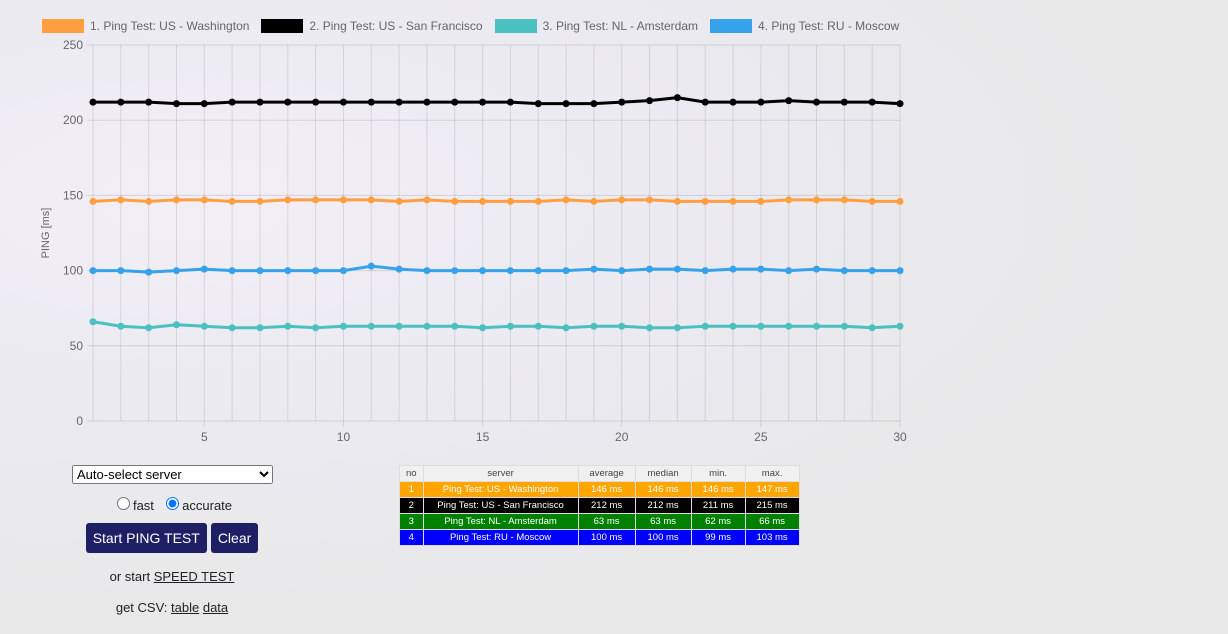 Image resolution: width=1228 pixels, height=634 pixels. I want to click on y-tick-label: 100, so click(73, 271).